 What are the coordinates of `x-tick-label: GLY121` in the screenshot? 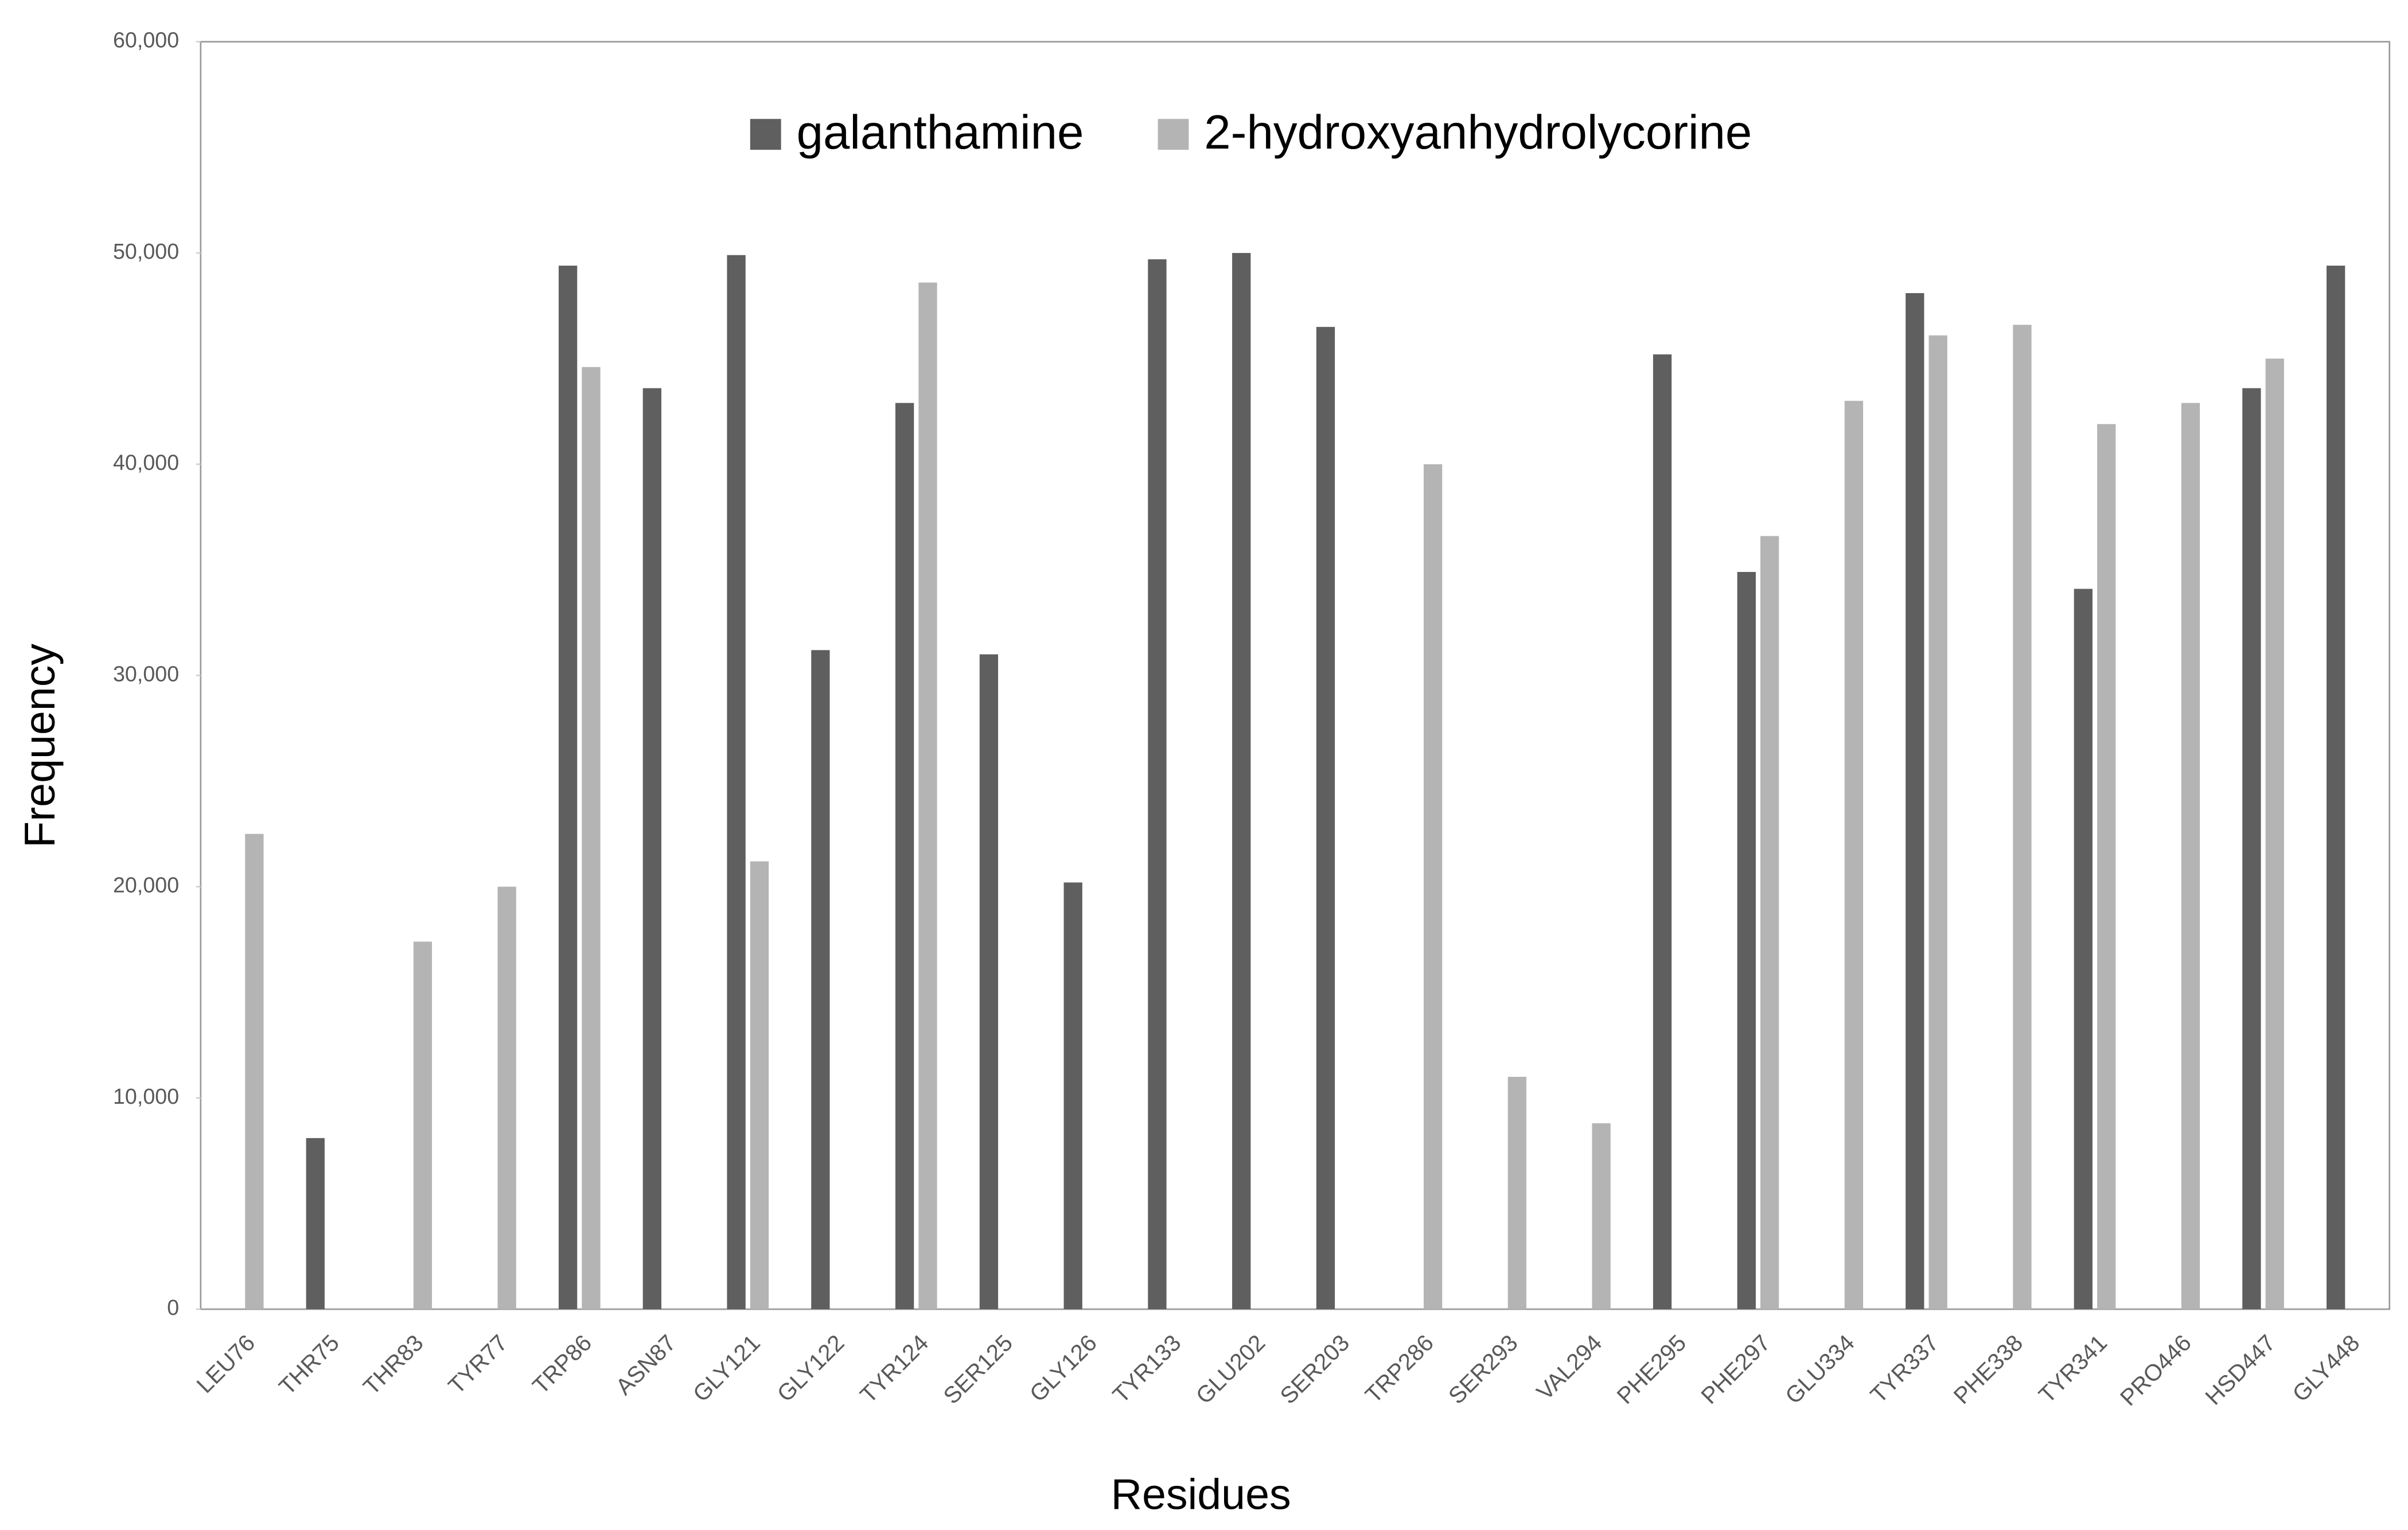 It's located at (726, 1368).